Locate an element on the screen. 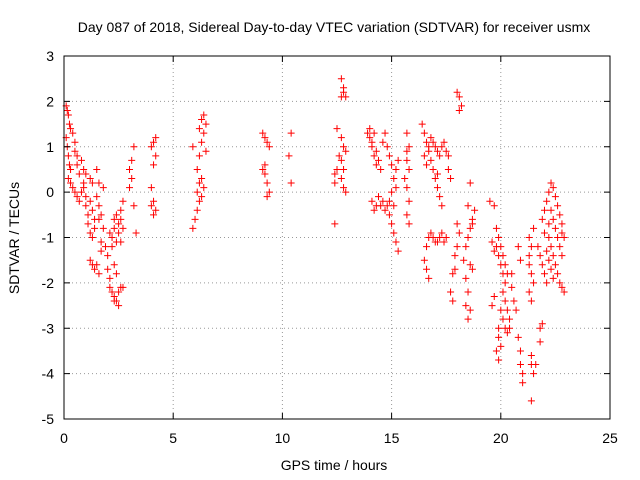 This screenshot has height=480, width=640. y-tick-label: 1 is located at coordinates (50, 147).